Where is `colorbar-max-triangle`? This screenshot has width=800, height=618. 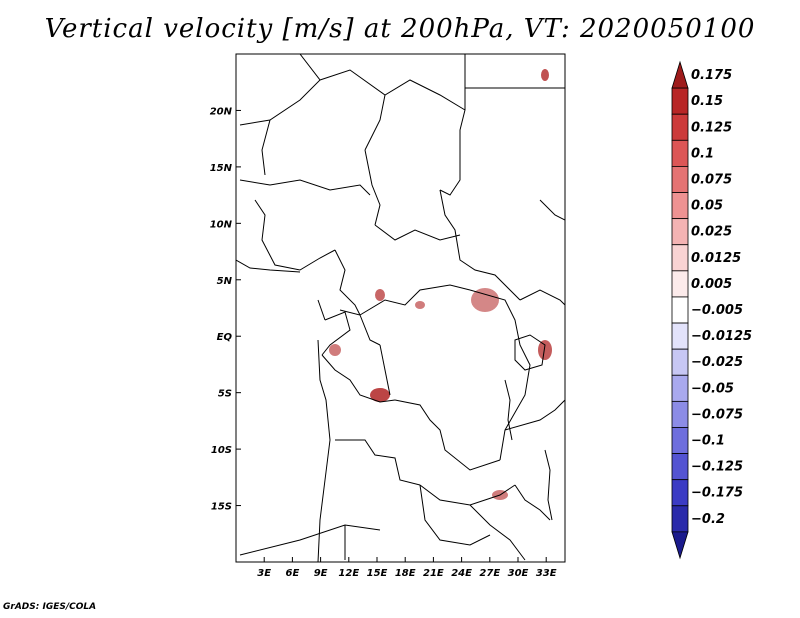 colorbar-max-triangle is located at coordinates (680, 74).